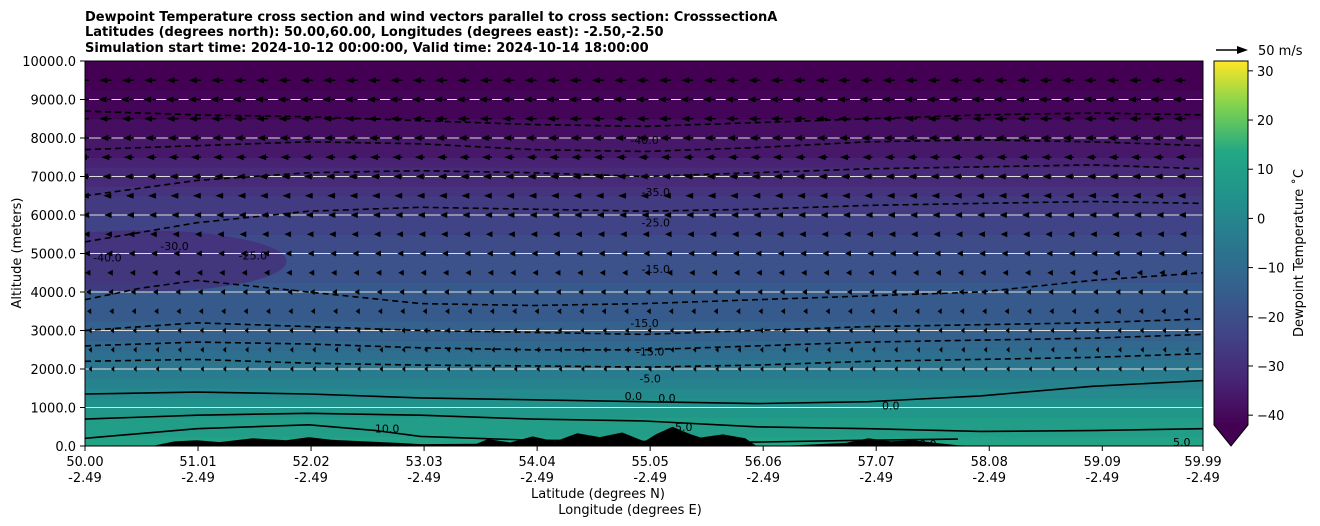 The width and height of the screenshot is (1320, 526). What do you see at coordinates (1265, 72) in the screenshot?
I see `colorbar-tick-label: 30` at bounding box center [1265, 72].